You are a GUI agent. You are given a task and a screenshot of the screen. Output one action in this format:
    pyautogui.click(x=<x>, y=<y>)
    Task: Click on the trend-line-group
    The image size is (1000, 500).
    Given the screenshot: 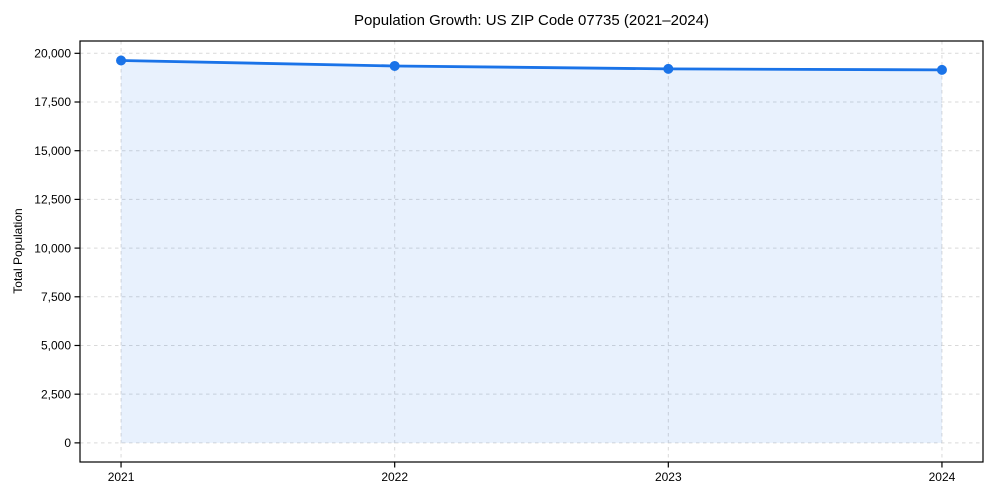 What is the action you would take?
    pyautogui.click(x=531, y=65)
    